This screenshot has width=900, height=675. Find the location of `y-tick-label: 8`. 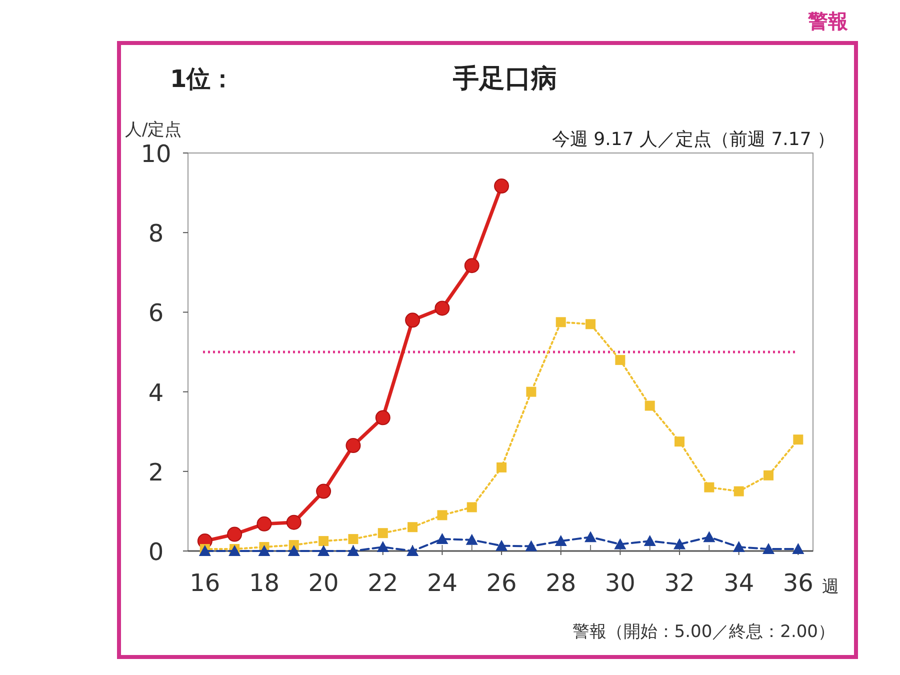

y-tick-label: 8 is located at coordinates (156, 234).